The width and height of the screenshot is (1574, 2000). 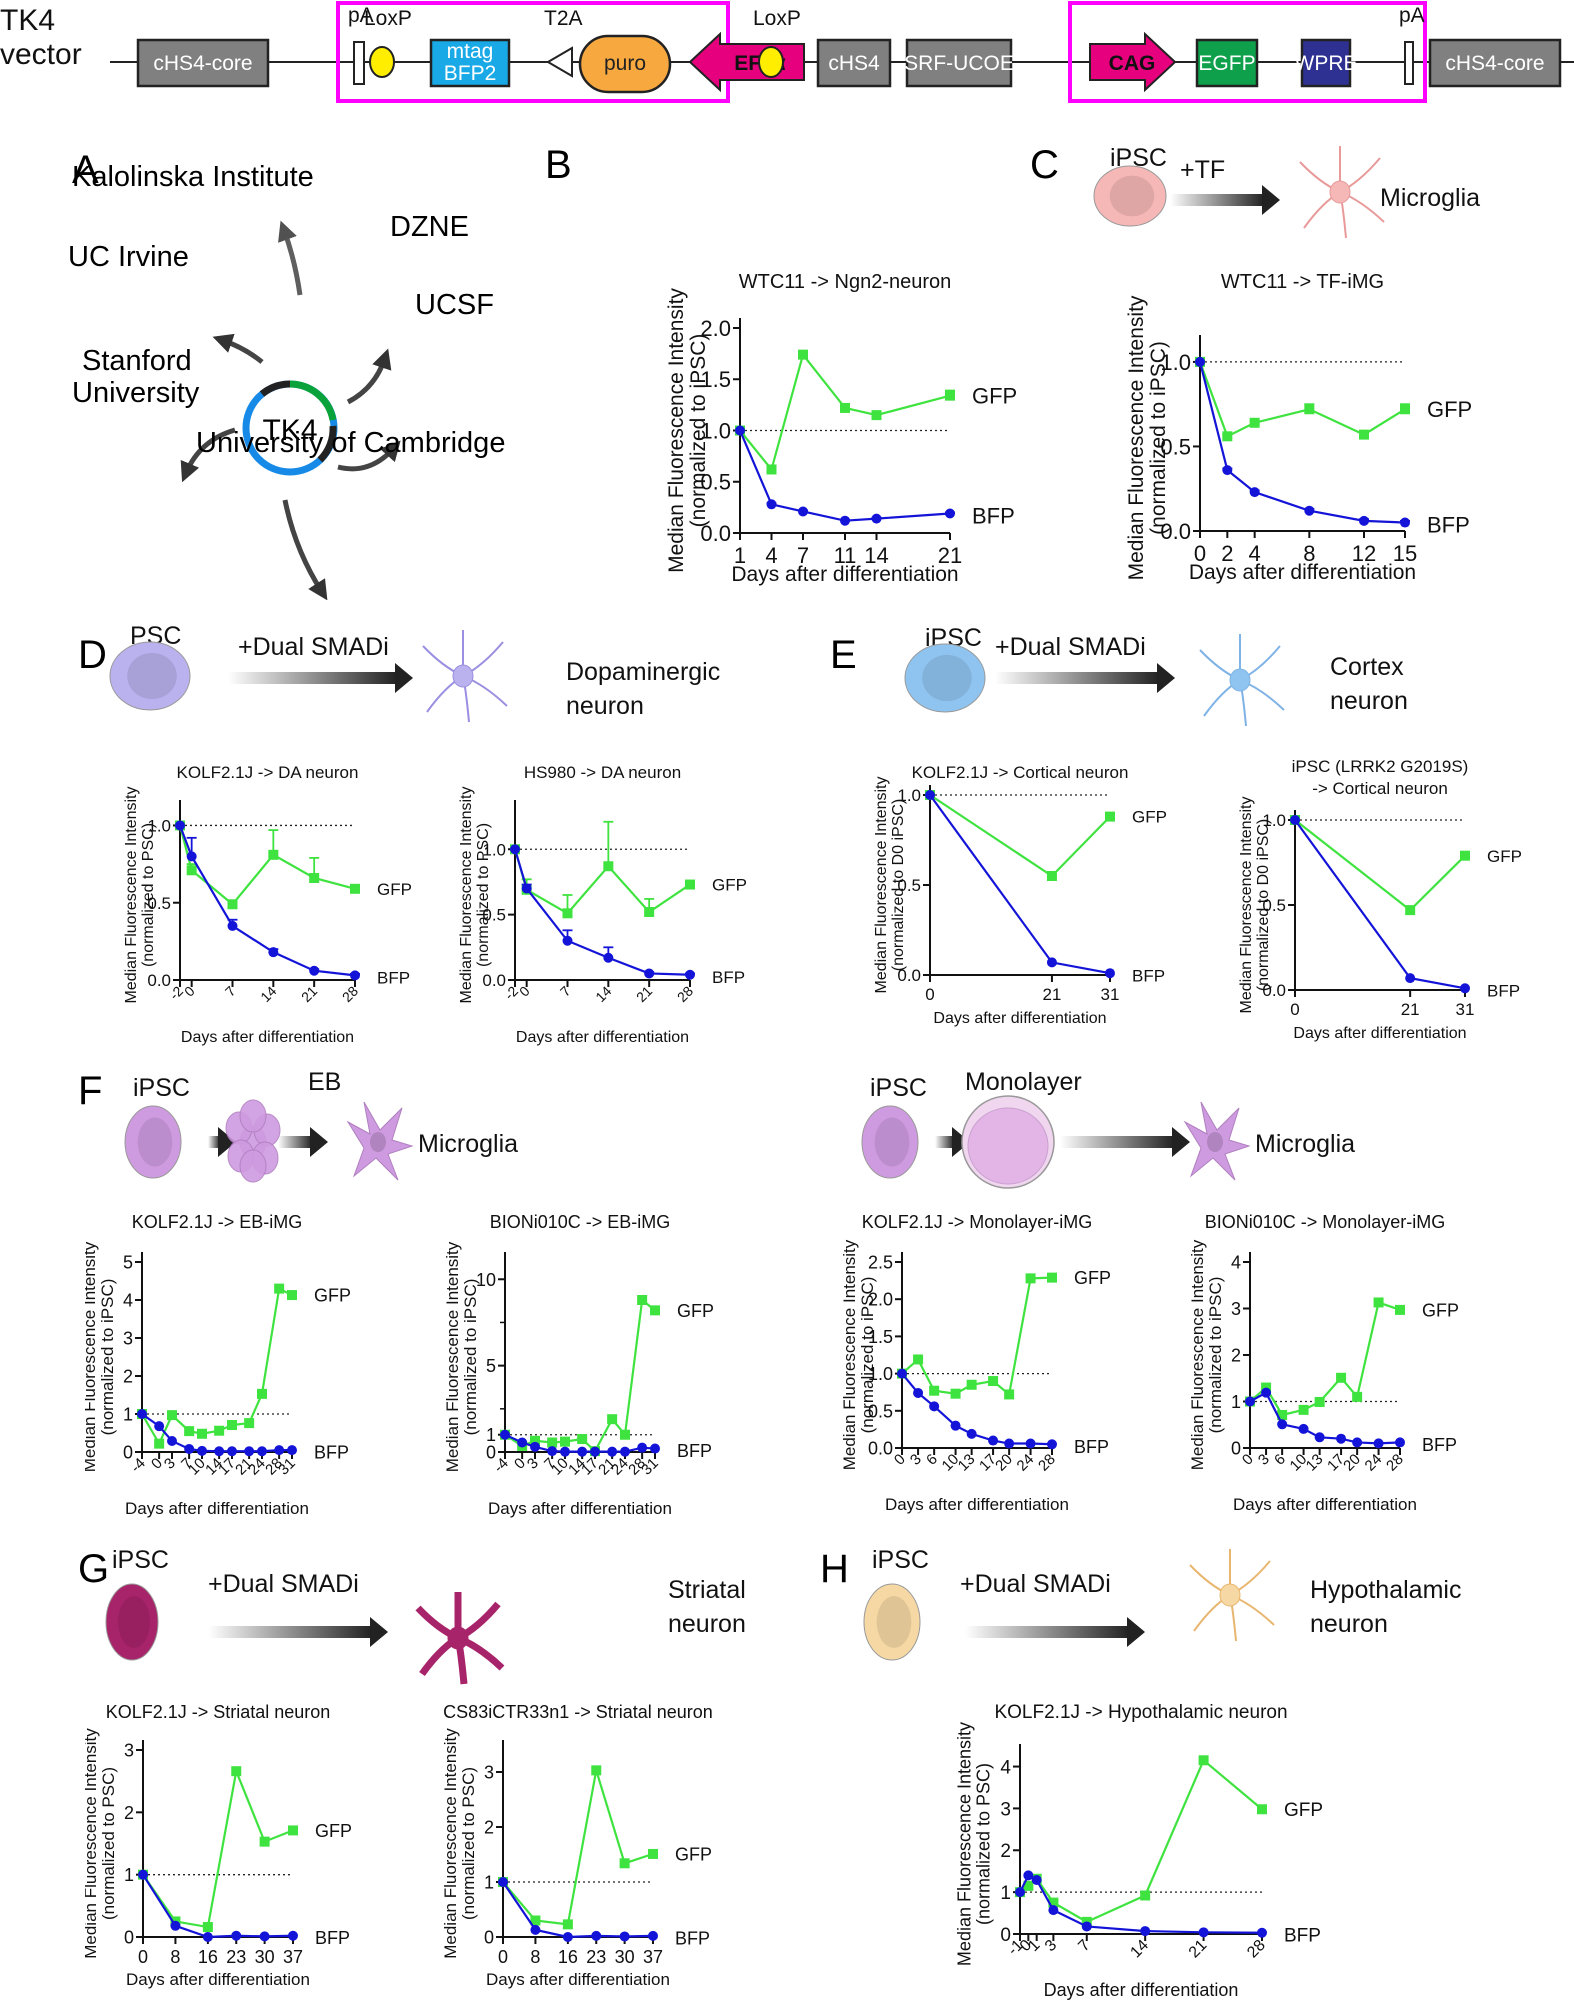 What do you see at coordinates (1175, 362) in the screenshot?
I see `y-tick-label: 1.0` at bounding box center [1175, 362].